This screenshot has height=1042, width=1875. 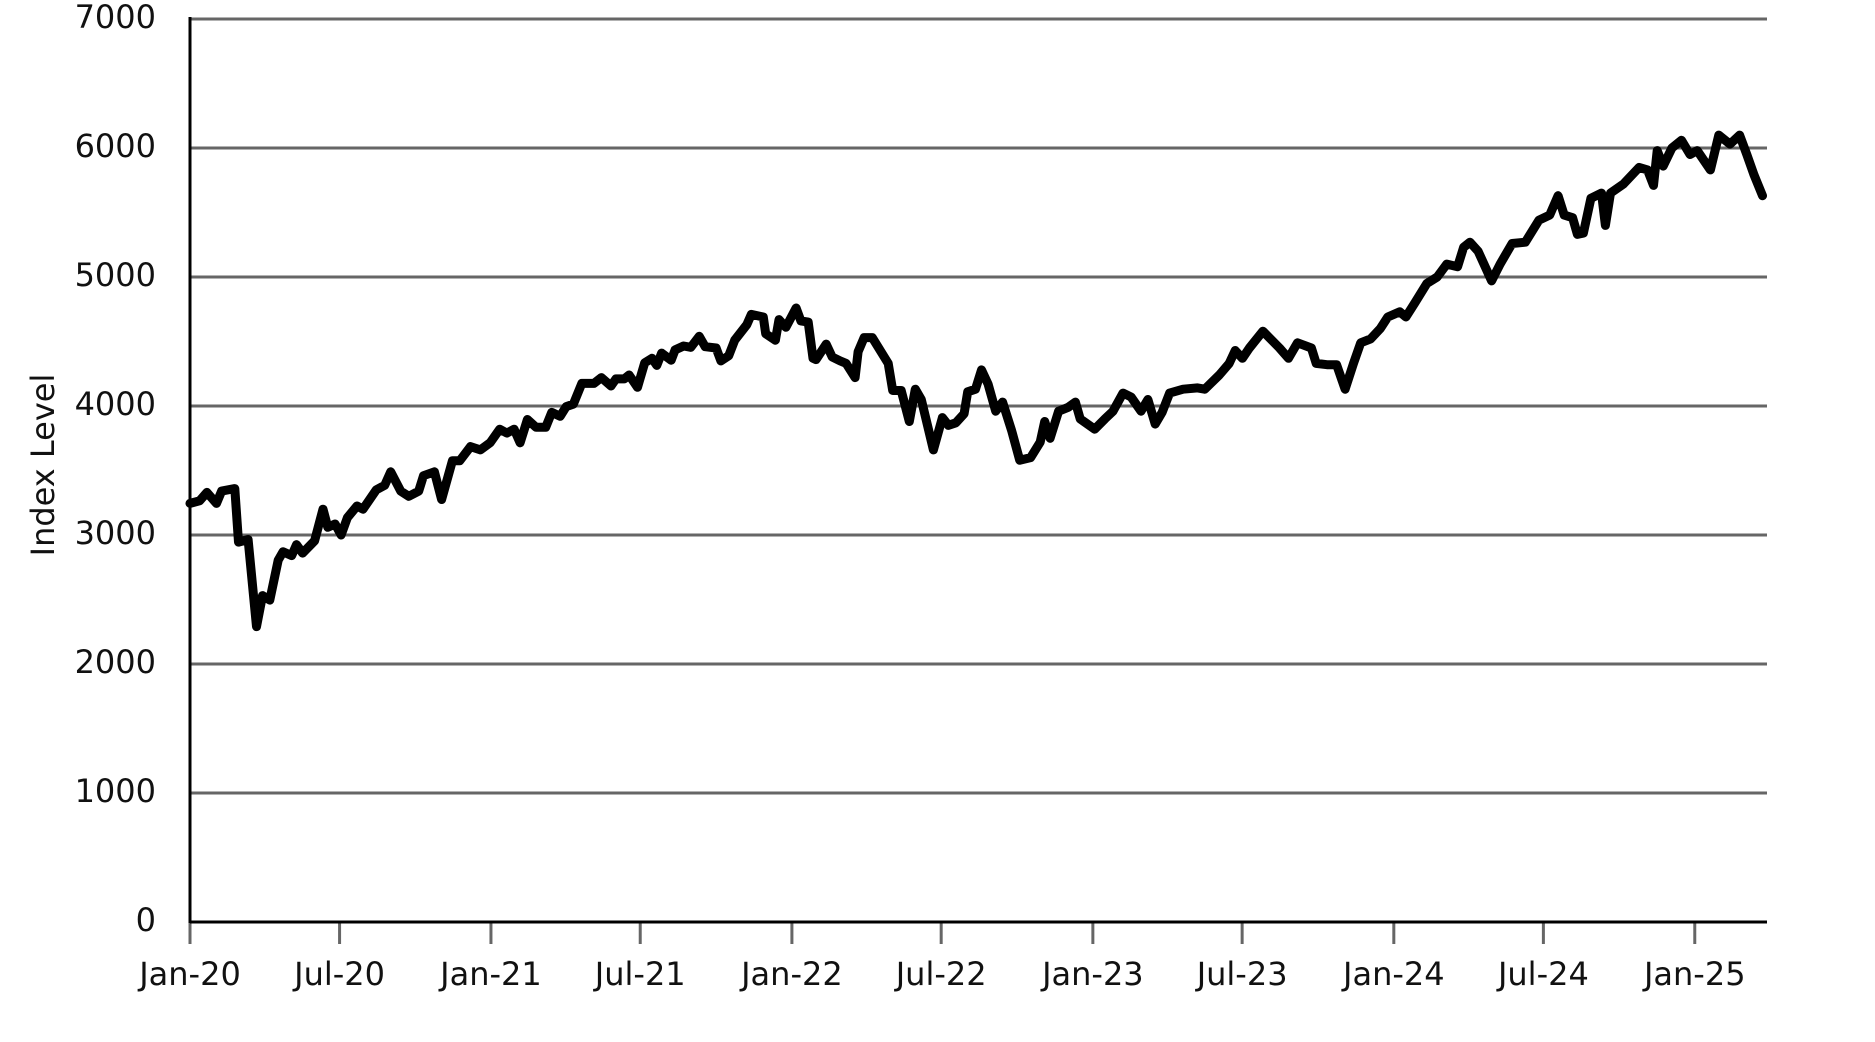 What do you see at coordinates (1694, 974) in the screenshot?
I see `x-tick-label: Jan-25` at bounding box center [1694, 974].